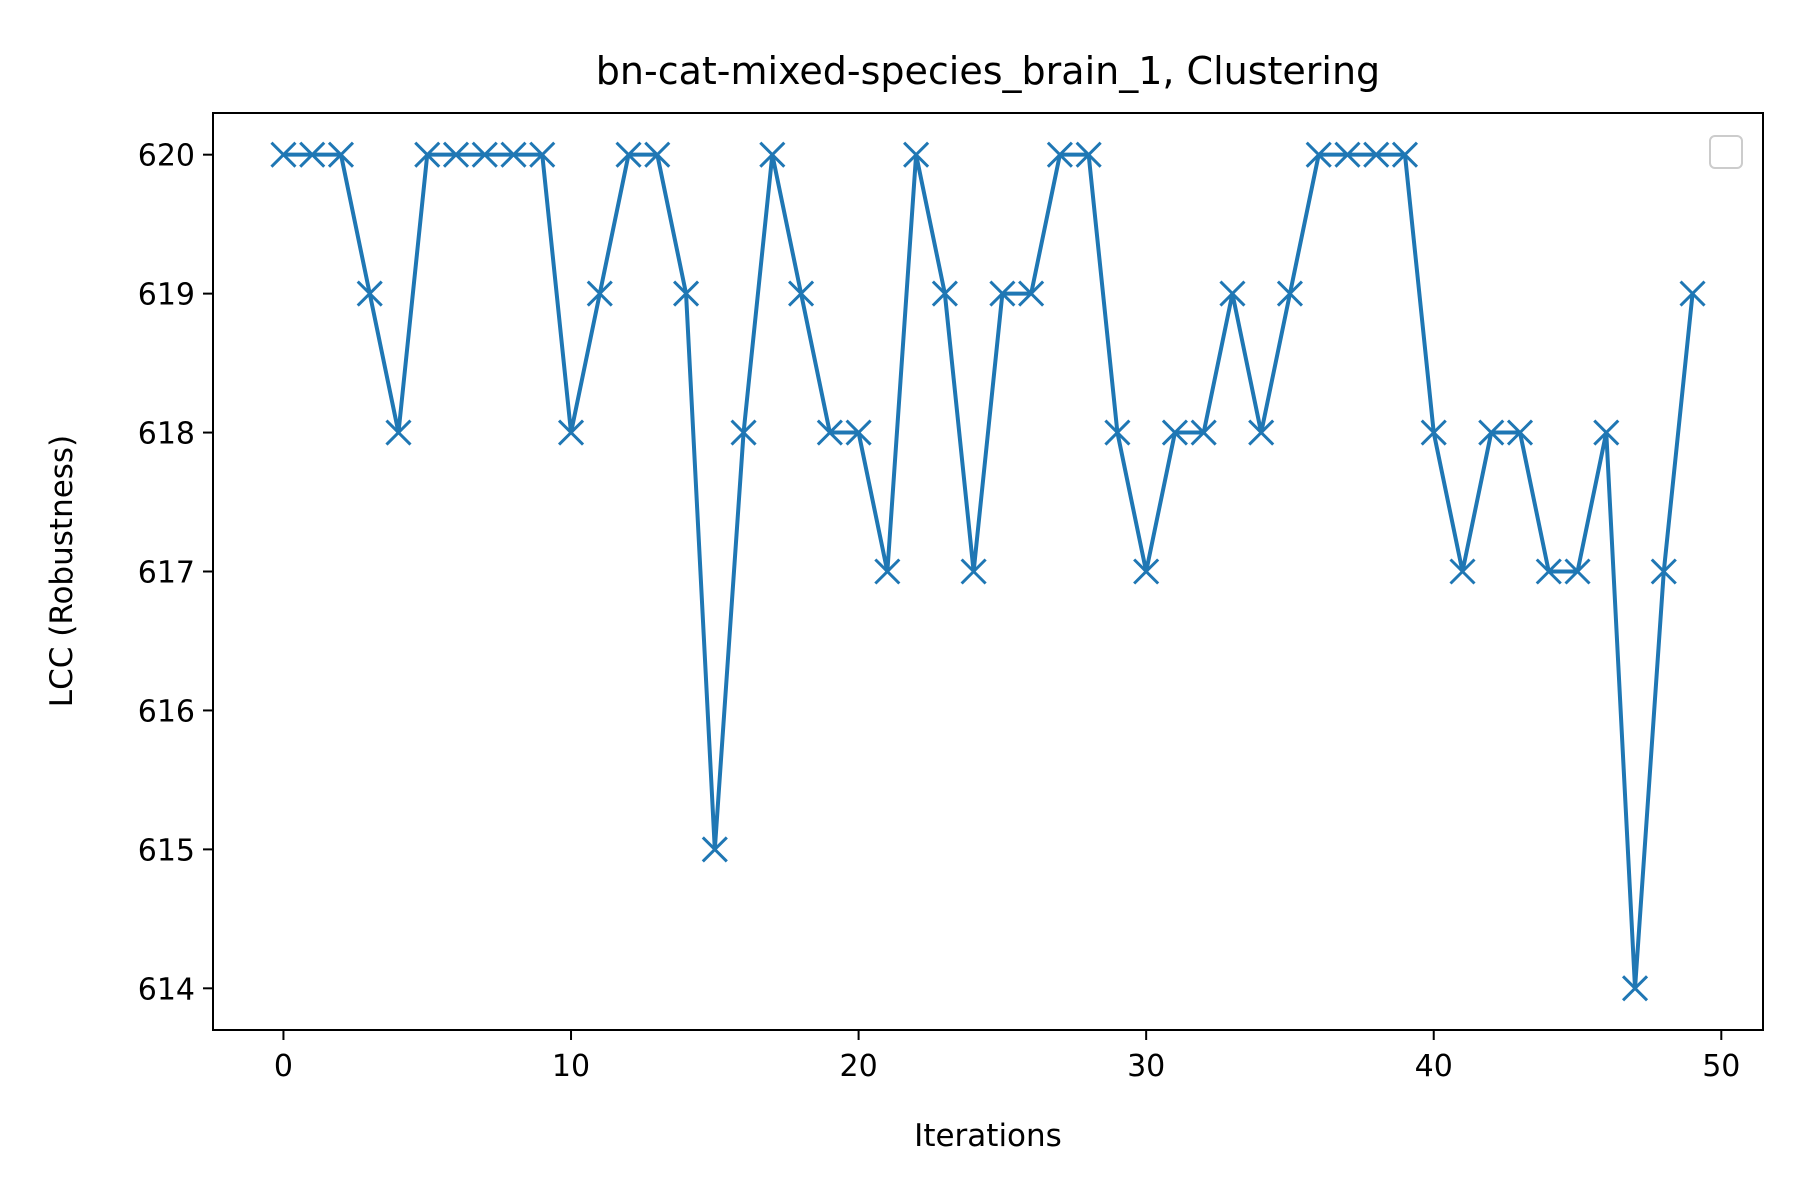 This screenshot has width=1800, height=1200. What do you see at coordinates (166, 850) in the screenshot?
I see `y-tick-label: 615` at bounding box center [166, 850].